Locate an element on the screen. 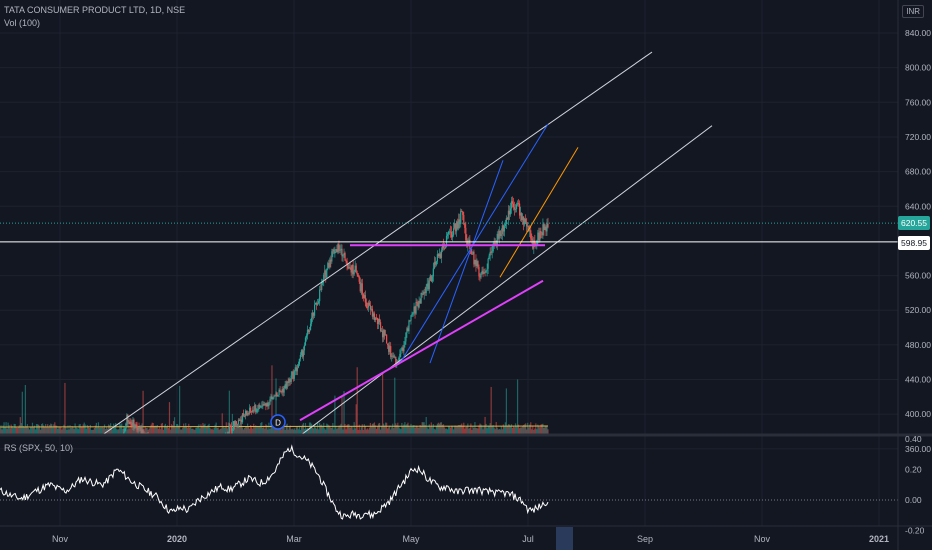 Image resolution: width=932 pixels, height=550 pixels. dividend-marker-label: D is located at coordinates (278, 423).